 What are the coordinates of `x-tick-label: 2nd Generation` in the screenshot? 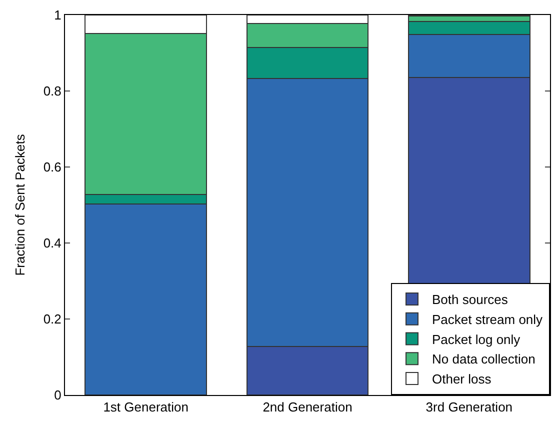 It's located at (307, 407).